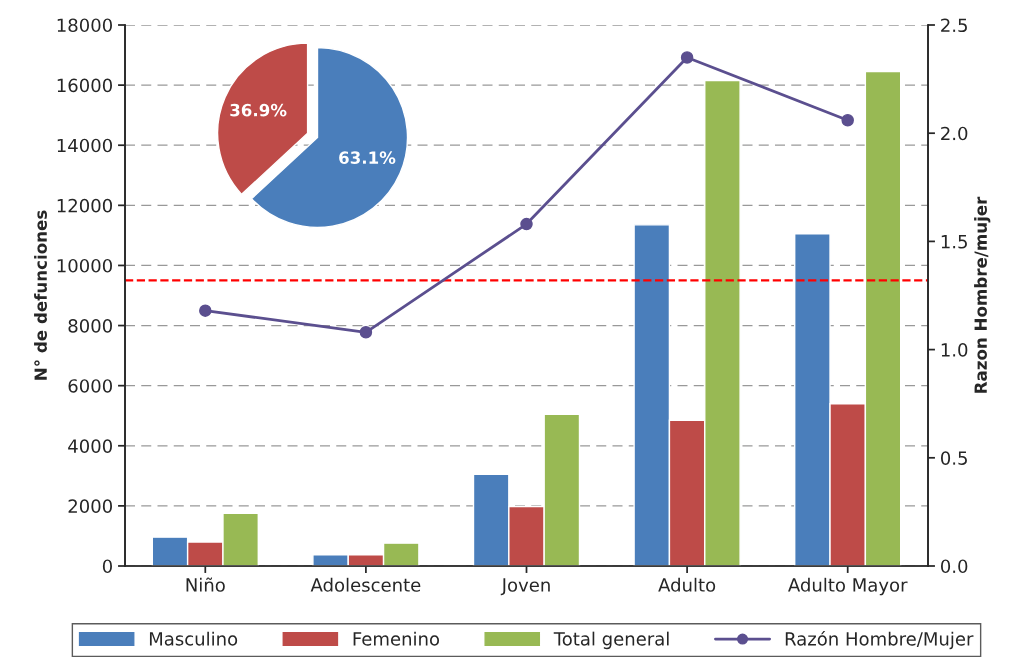  What do you see at coordinates (848, 586) in the screenshot?
I see `x-tick-label: Adulto Mayor` at bounding box center [848, 586].